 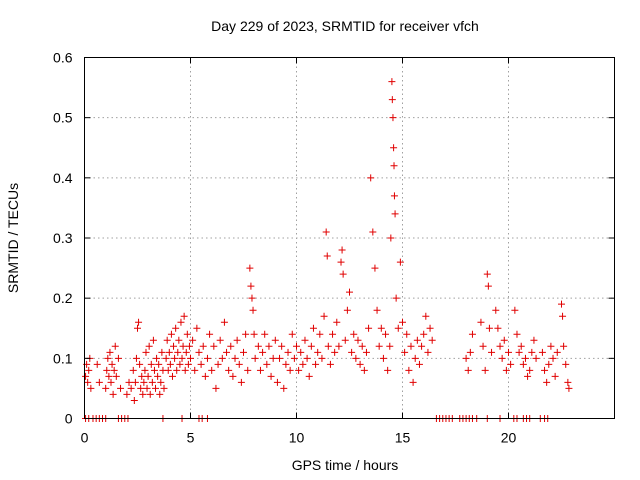 What do you see at coordinates (403, 438) in the screenshot?
I see `x-tick-label: 15` at bounding box center [403, 438].